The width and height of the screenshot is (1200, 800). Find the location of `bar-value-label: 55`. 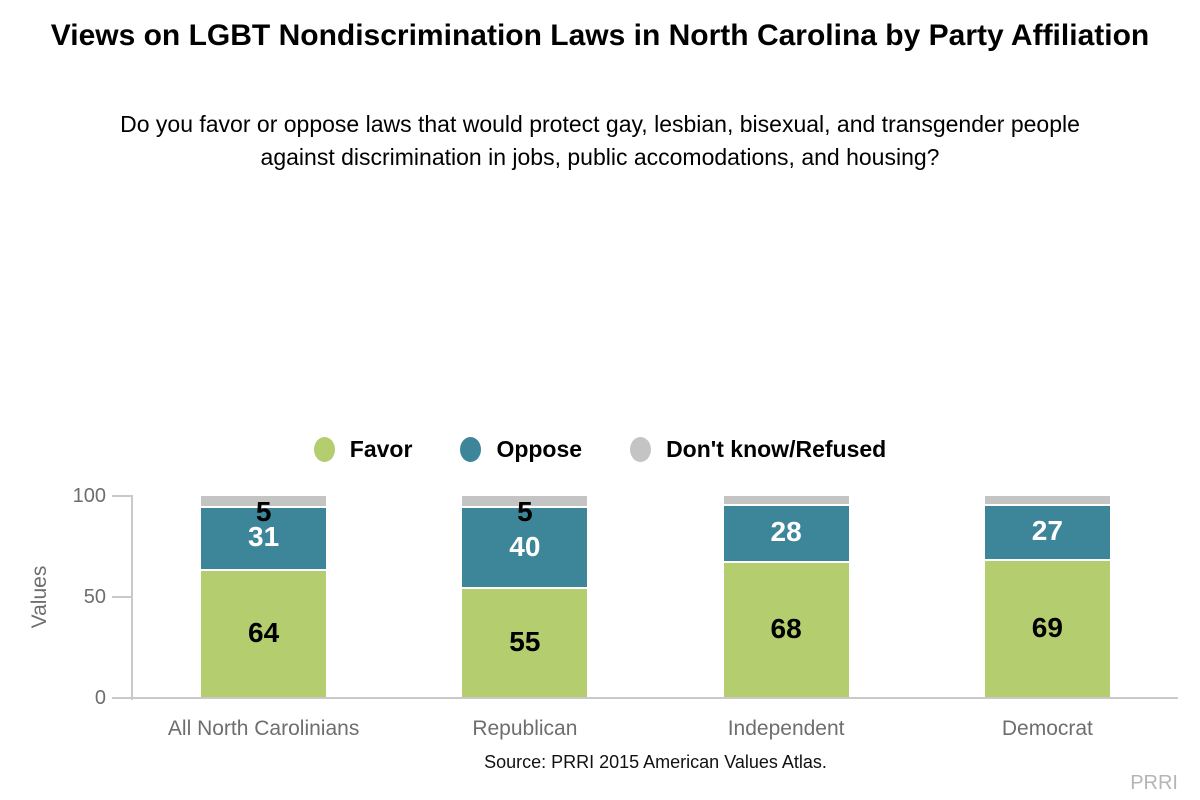

bar-value-label: 55 is located at coordinates (525, 642).